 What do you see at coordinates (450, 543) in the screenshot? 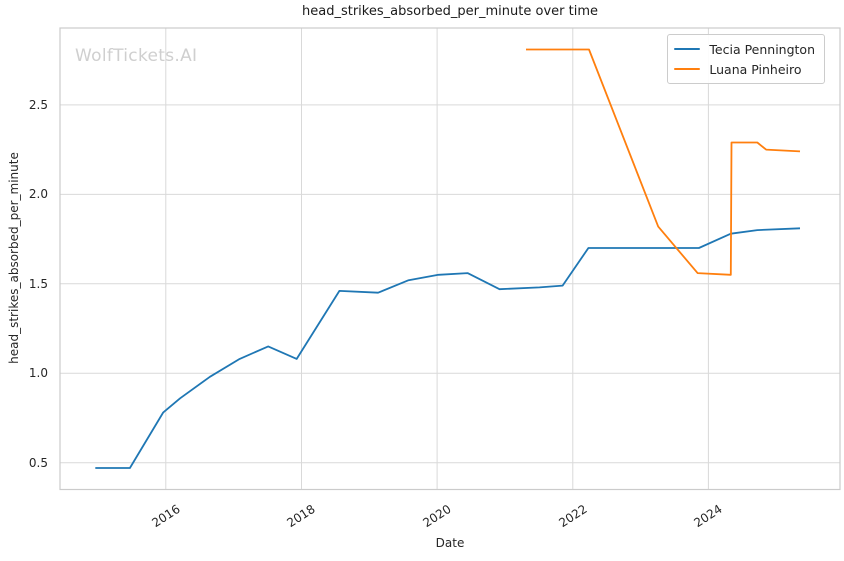
I see `x-axis-label: Date` at bounding box center [450, 543].